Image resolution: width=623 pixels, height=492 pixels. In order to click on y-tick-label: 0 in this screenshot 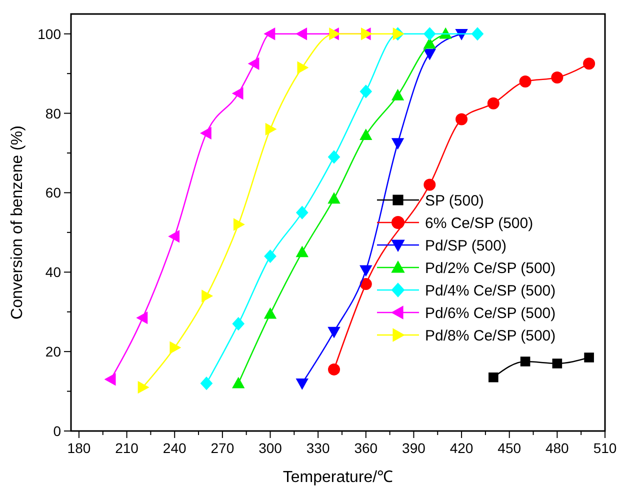, I will do `click(57, 431)`.